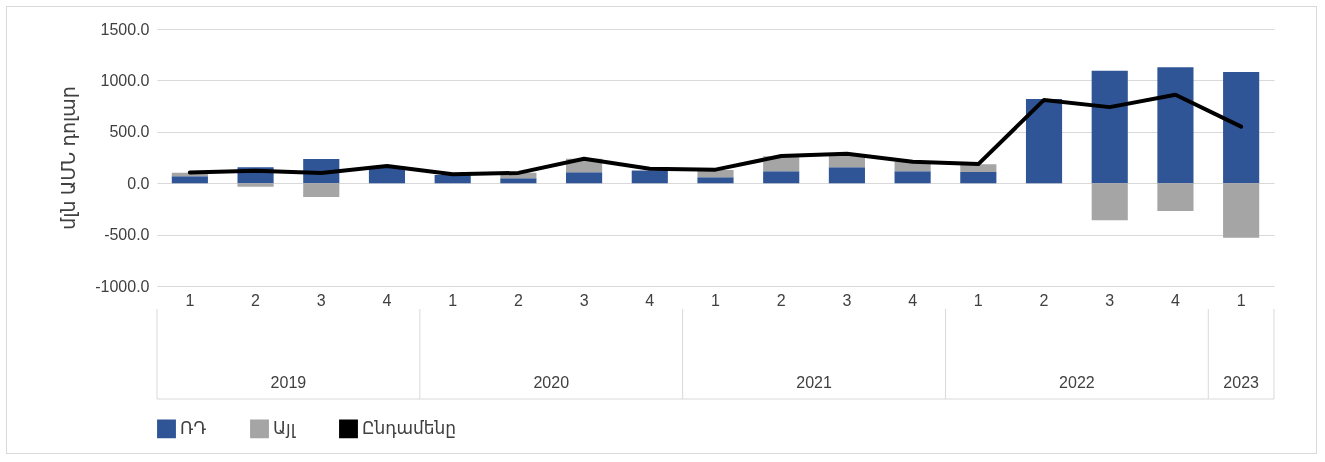  I want to click on text: 2021, so click(814, 382).